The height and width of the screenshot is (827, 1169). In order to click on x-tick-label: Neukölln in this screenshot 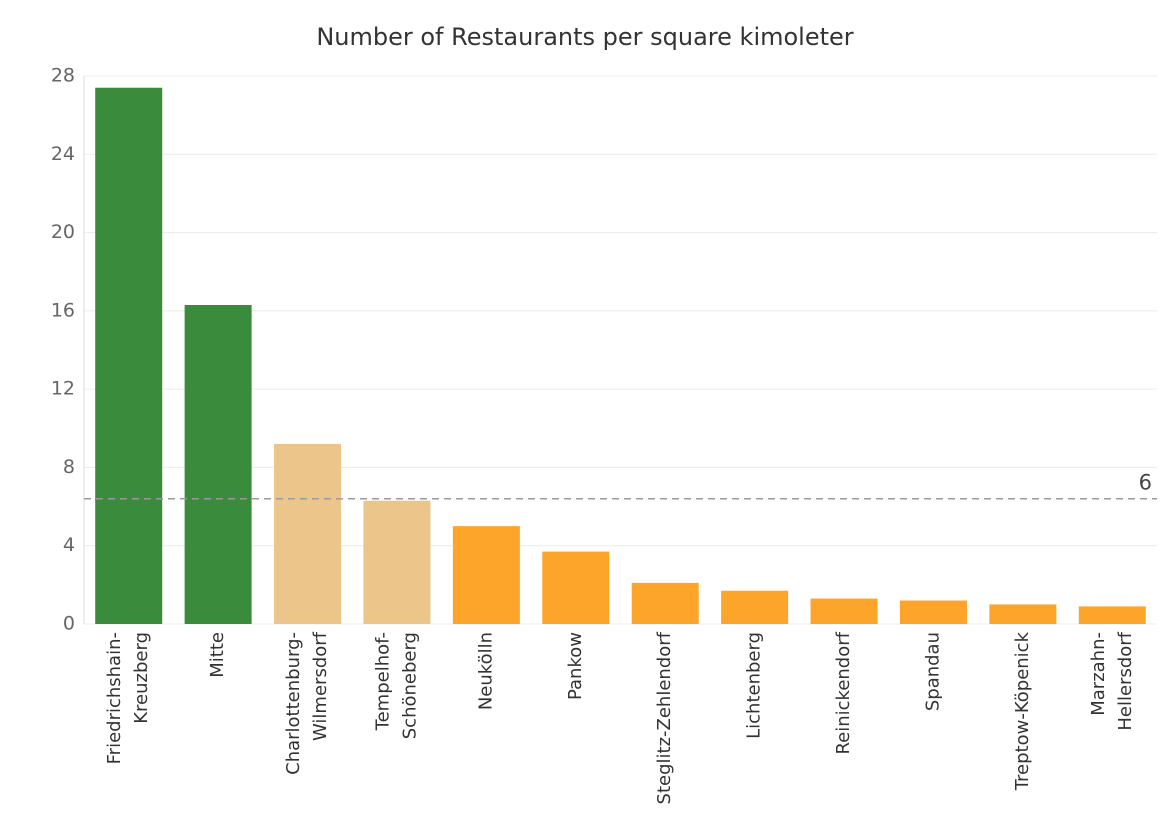, I will do `click(485, 671)`.